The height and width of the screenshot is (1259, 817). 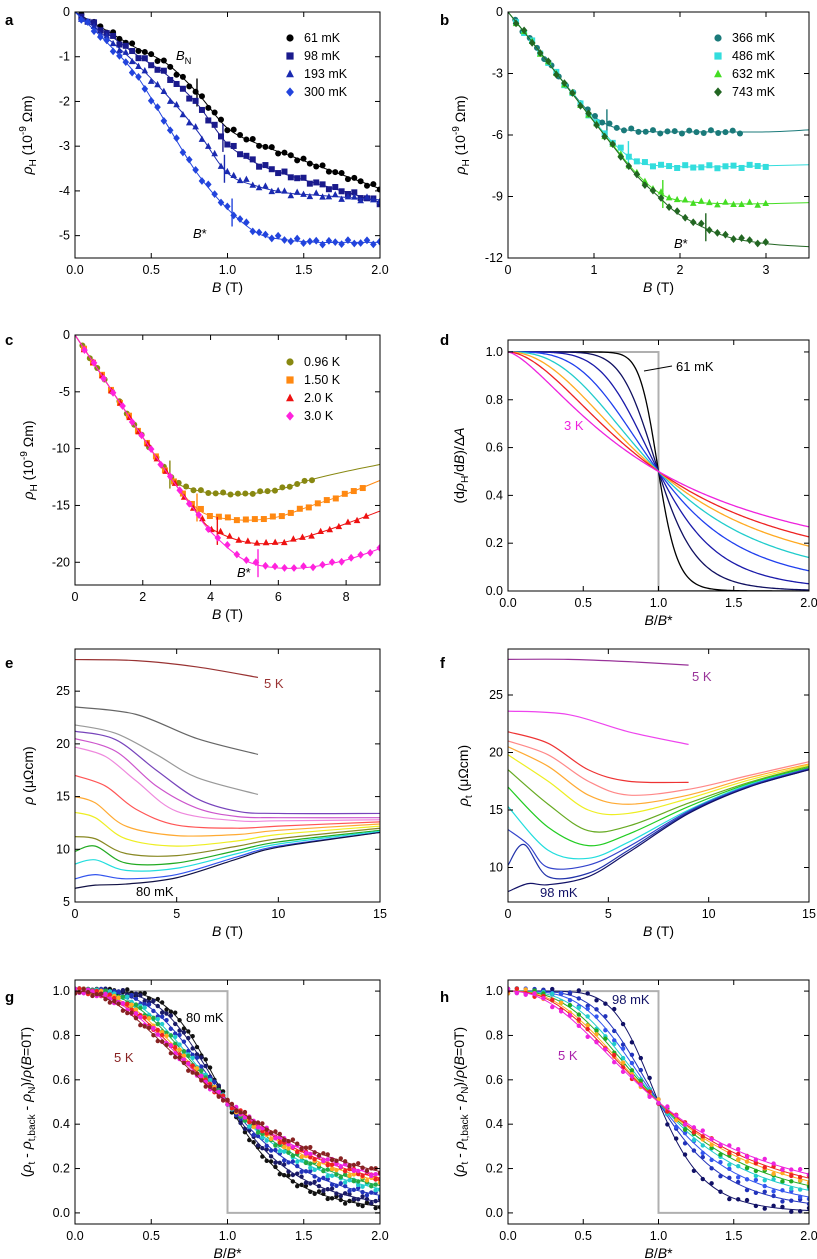 I want to click on curve-98-mK, so click(x=658, y=831).